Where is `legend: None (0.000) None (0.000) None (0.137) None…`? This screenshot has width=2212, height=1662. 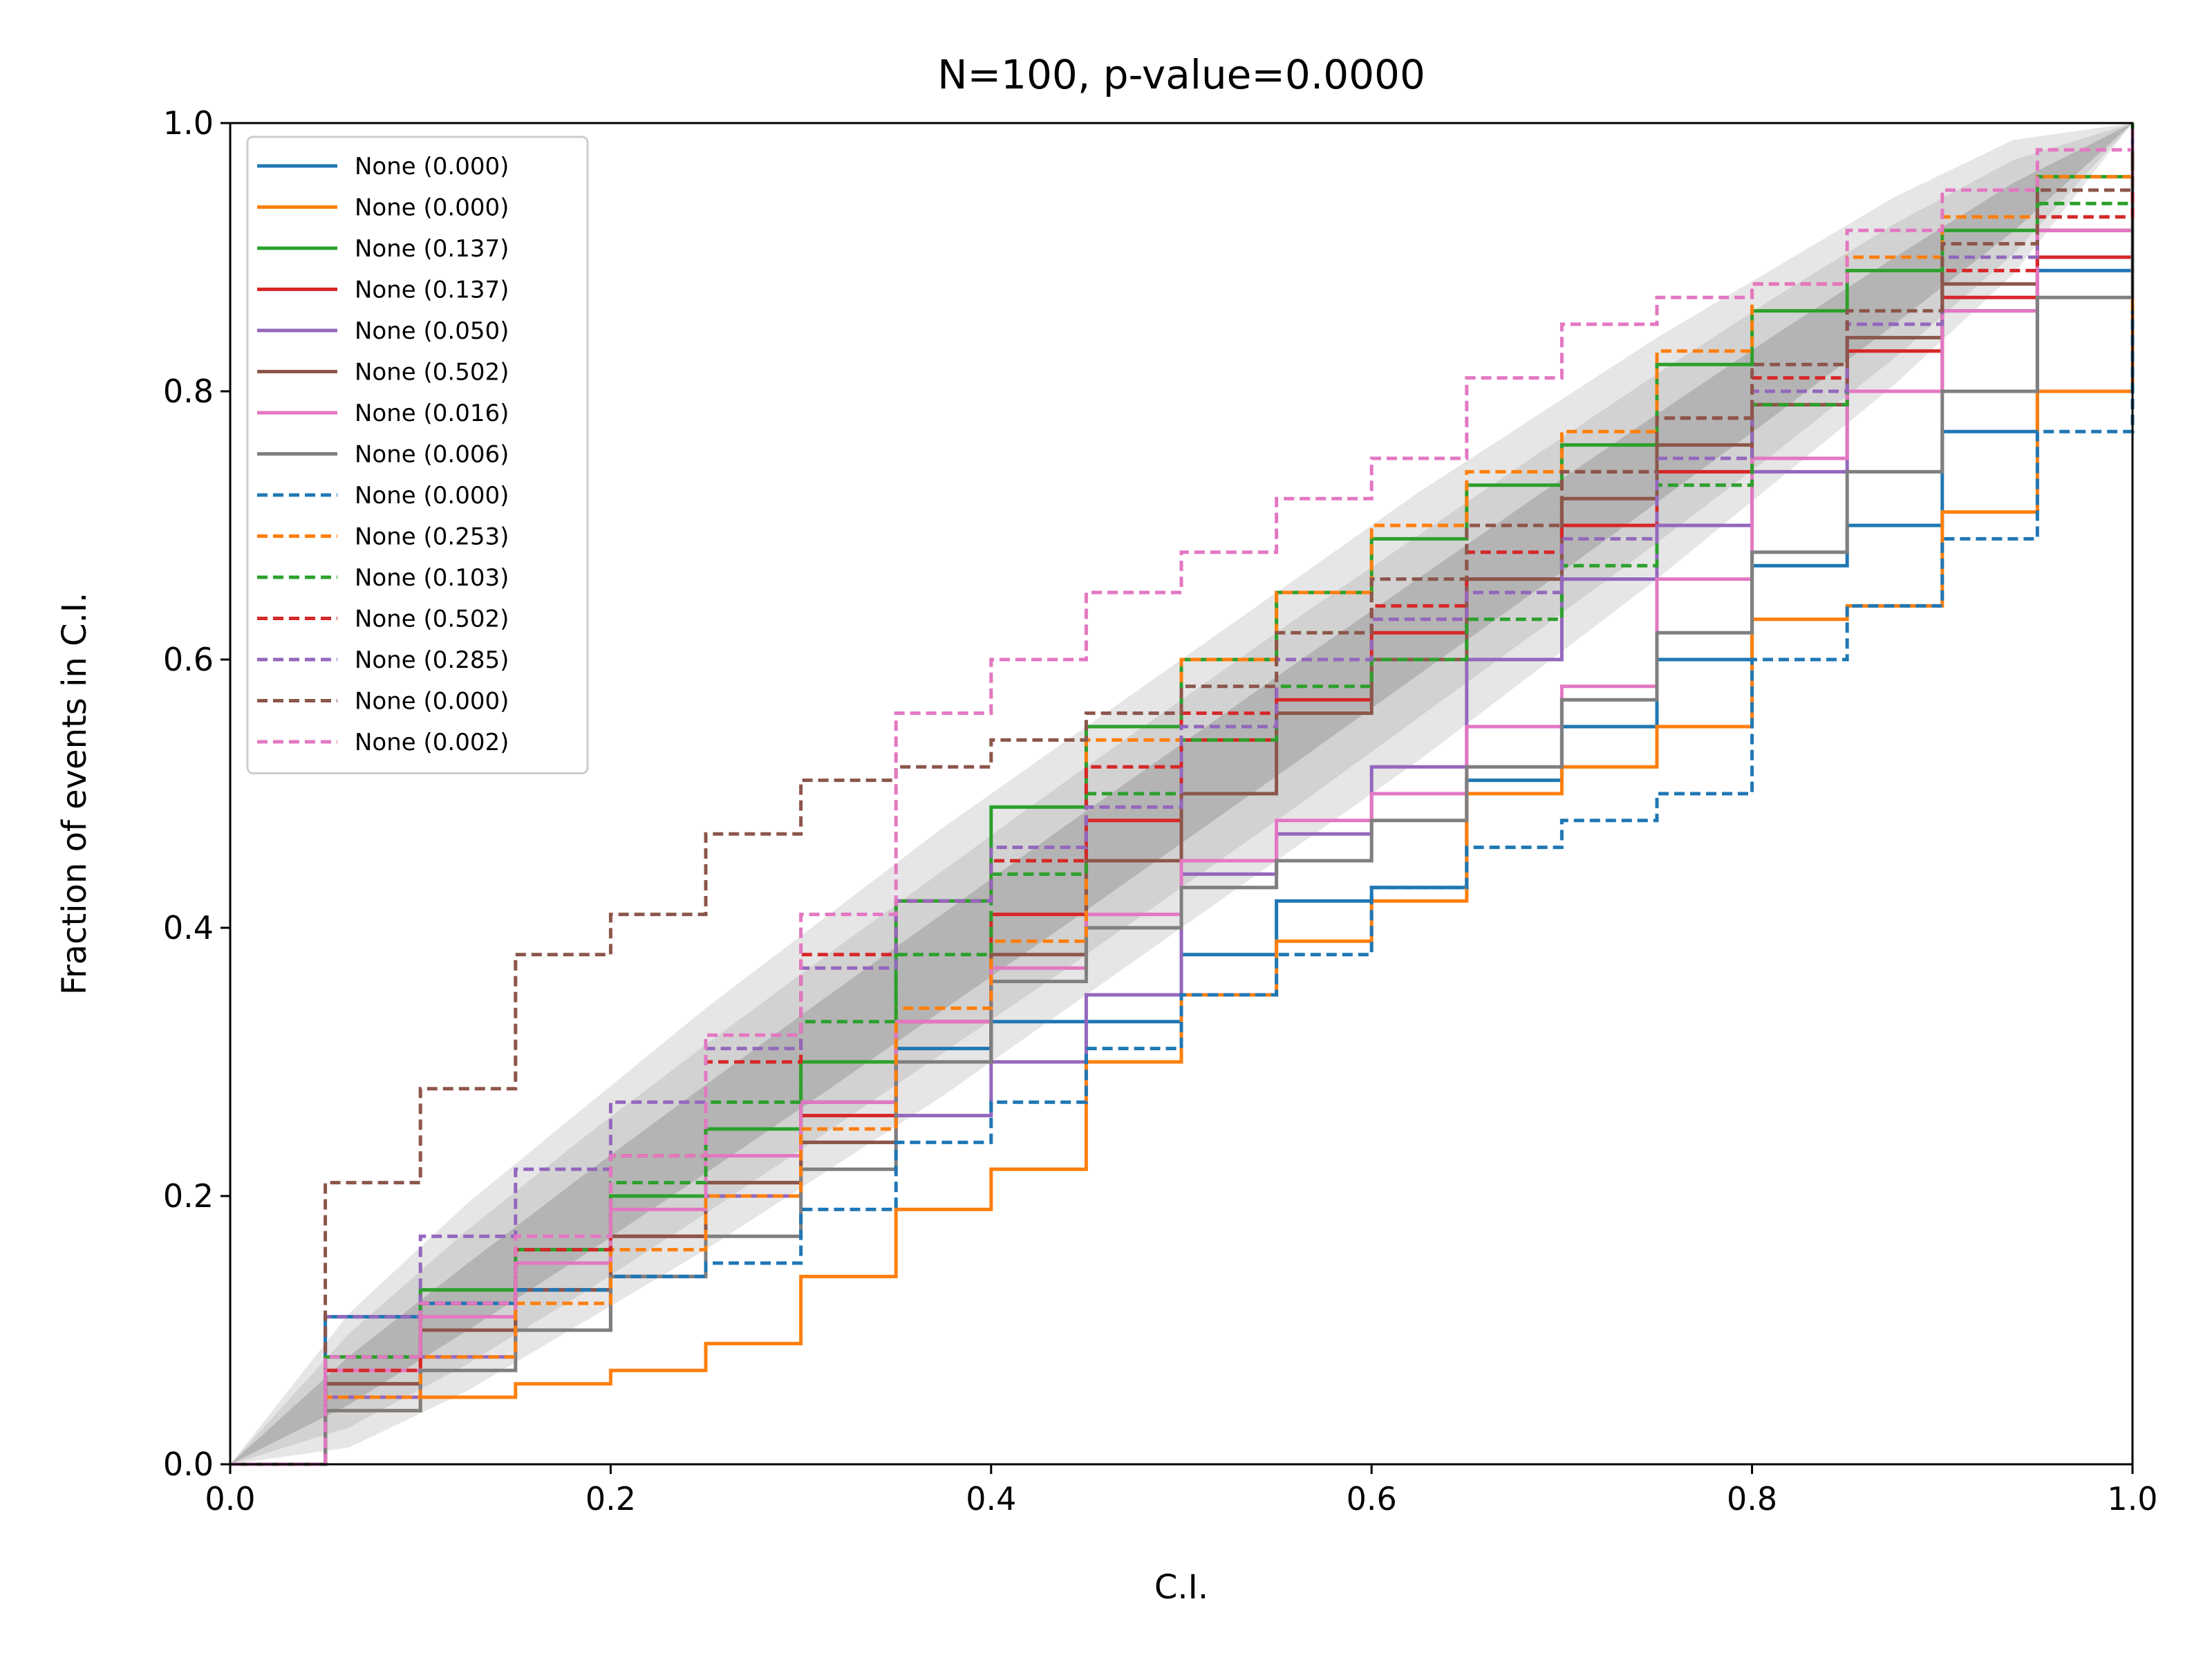 legend: None (0.000) None (0.000) None (0.137) None… is located at coordinates (418, 455).